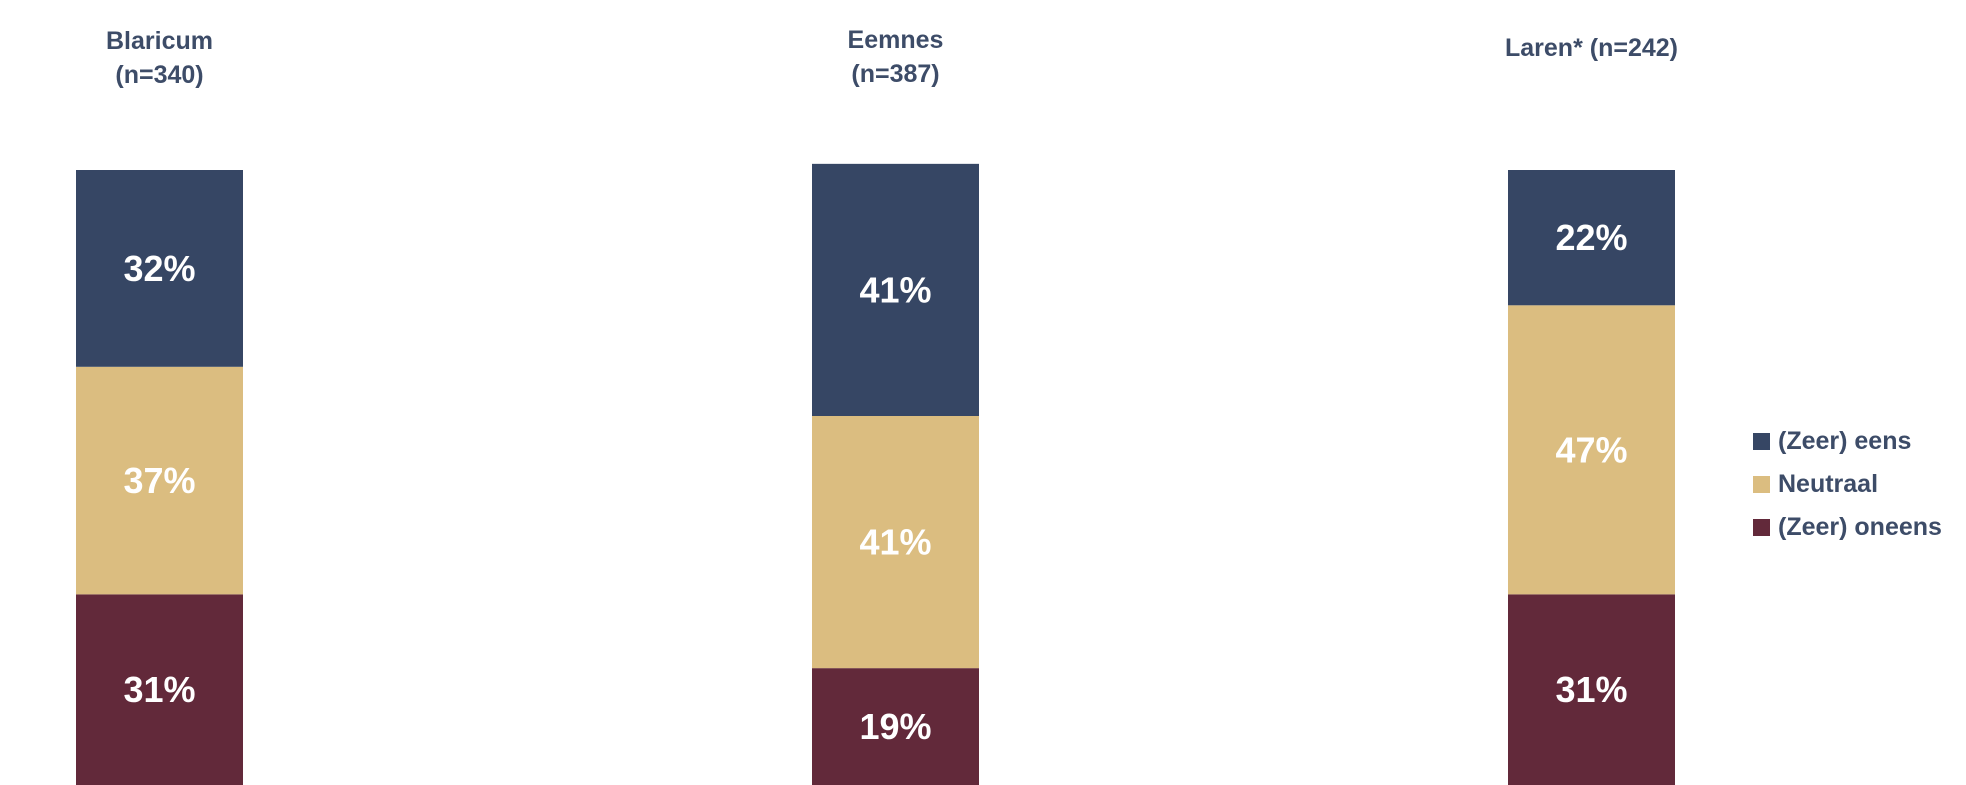  I want to click on data-label-zeer-oneens-eemnes: 19%, so click(895, 726).